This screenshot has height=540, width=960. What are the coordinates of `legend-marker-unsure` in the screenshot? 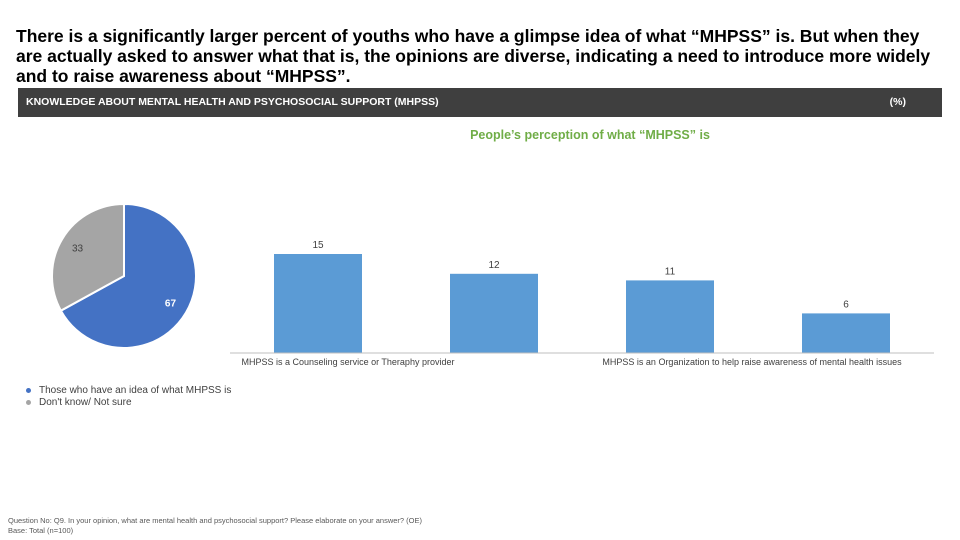 It's located at (28, 402).